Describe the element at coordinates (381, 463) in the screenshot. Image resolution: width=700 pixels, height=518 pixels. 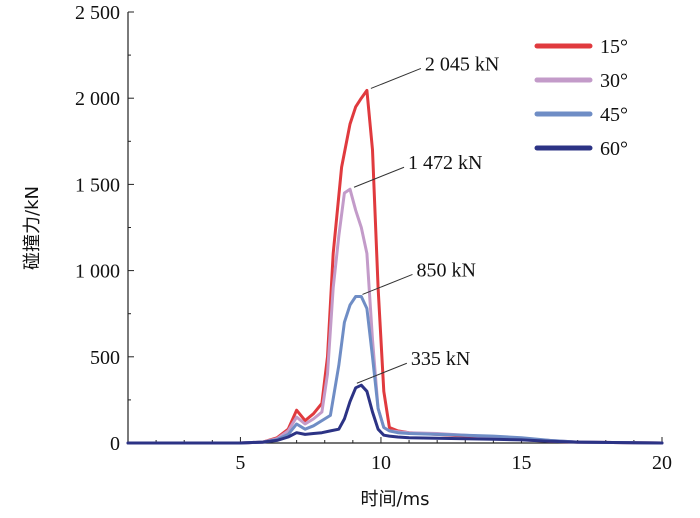
I see `x-tick-label: 10` at that location.